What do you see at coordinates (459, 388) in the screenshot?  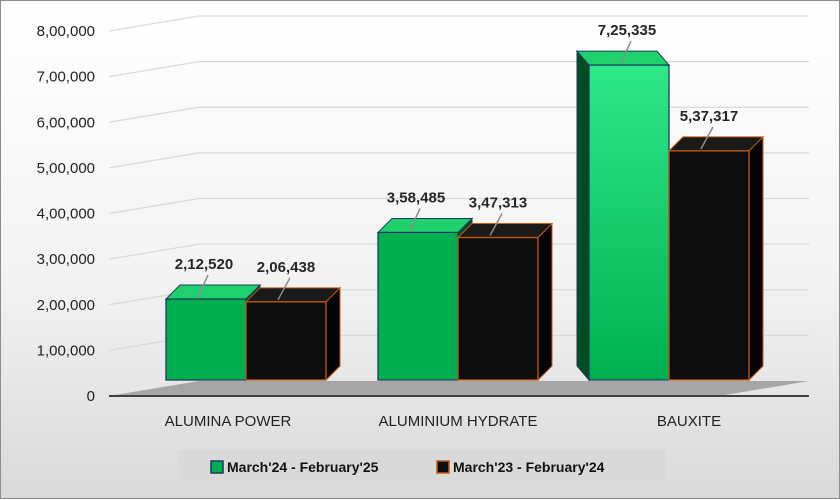 I see `floor` at bounding box center [459, 388].